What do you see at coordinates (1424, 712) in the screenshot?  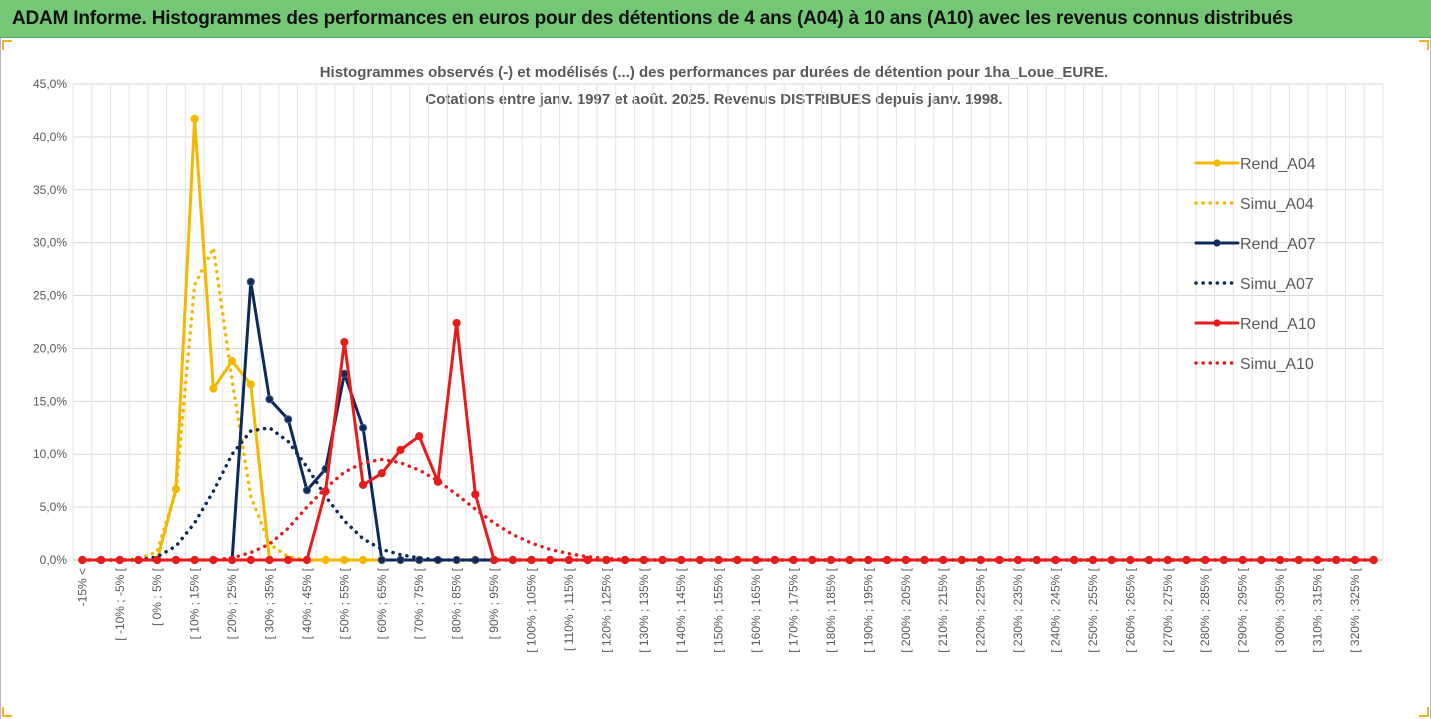 I see `resize-handle-bottom-right` at bounding box center [1424, 712].